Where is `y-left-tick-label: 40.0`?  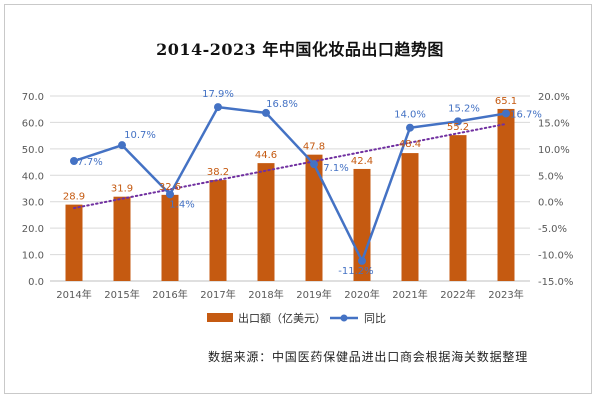 y-left-tick-label: 40.0 is located at coordinates (33, 176).